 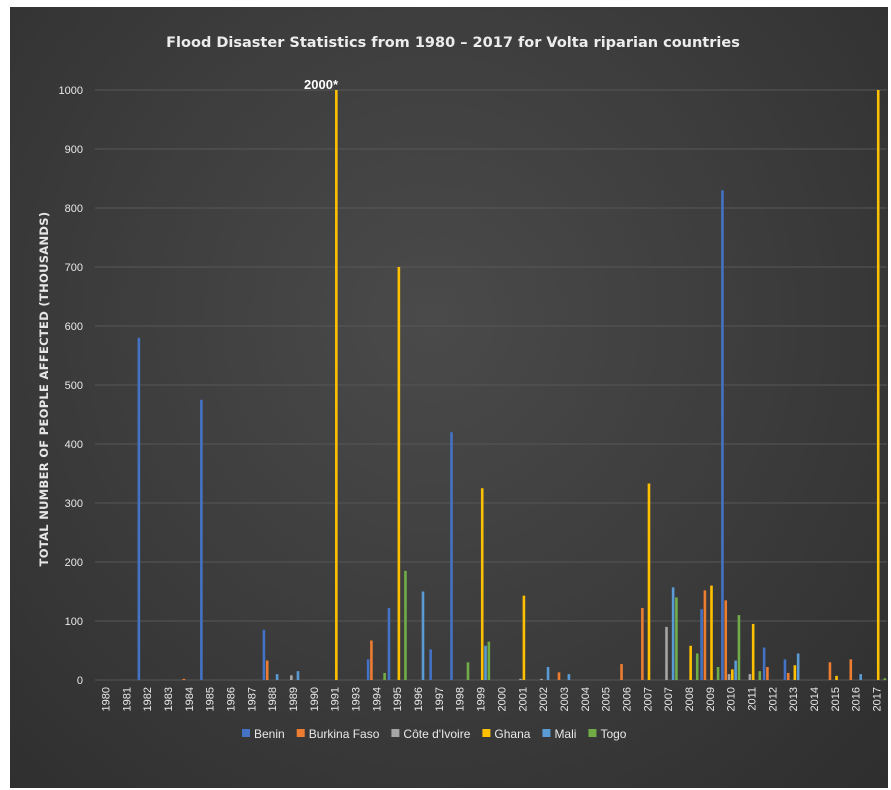 I want to click on bar-c-te-d-ivoire-2010, so click(x=729, y=677).